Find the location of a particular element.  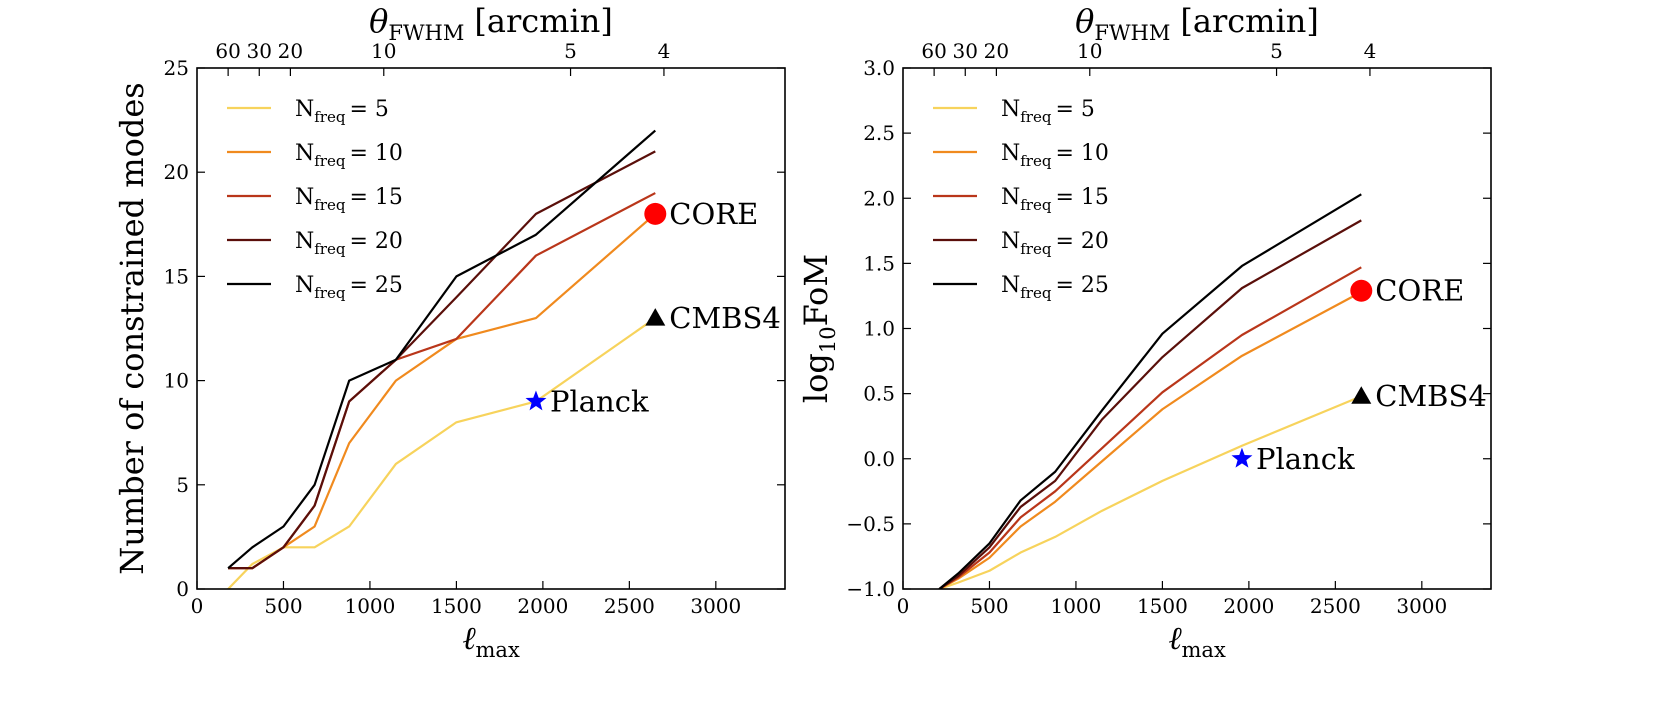

y-tick-label: 5 is located at coordinates (182, 485).